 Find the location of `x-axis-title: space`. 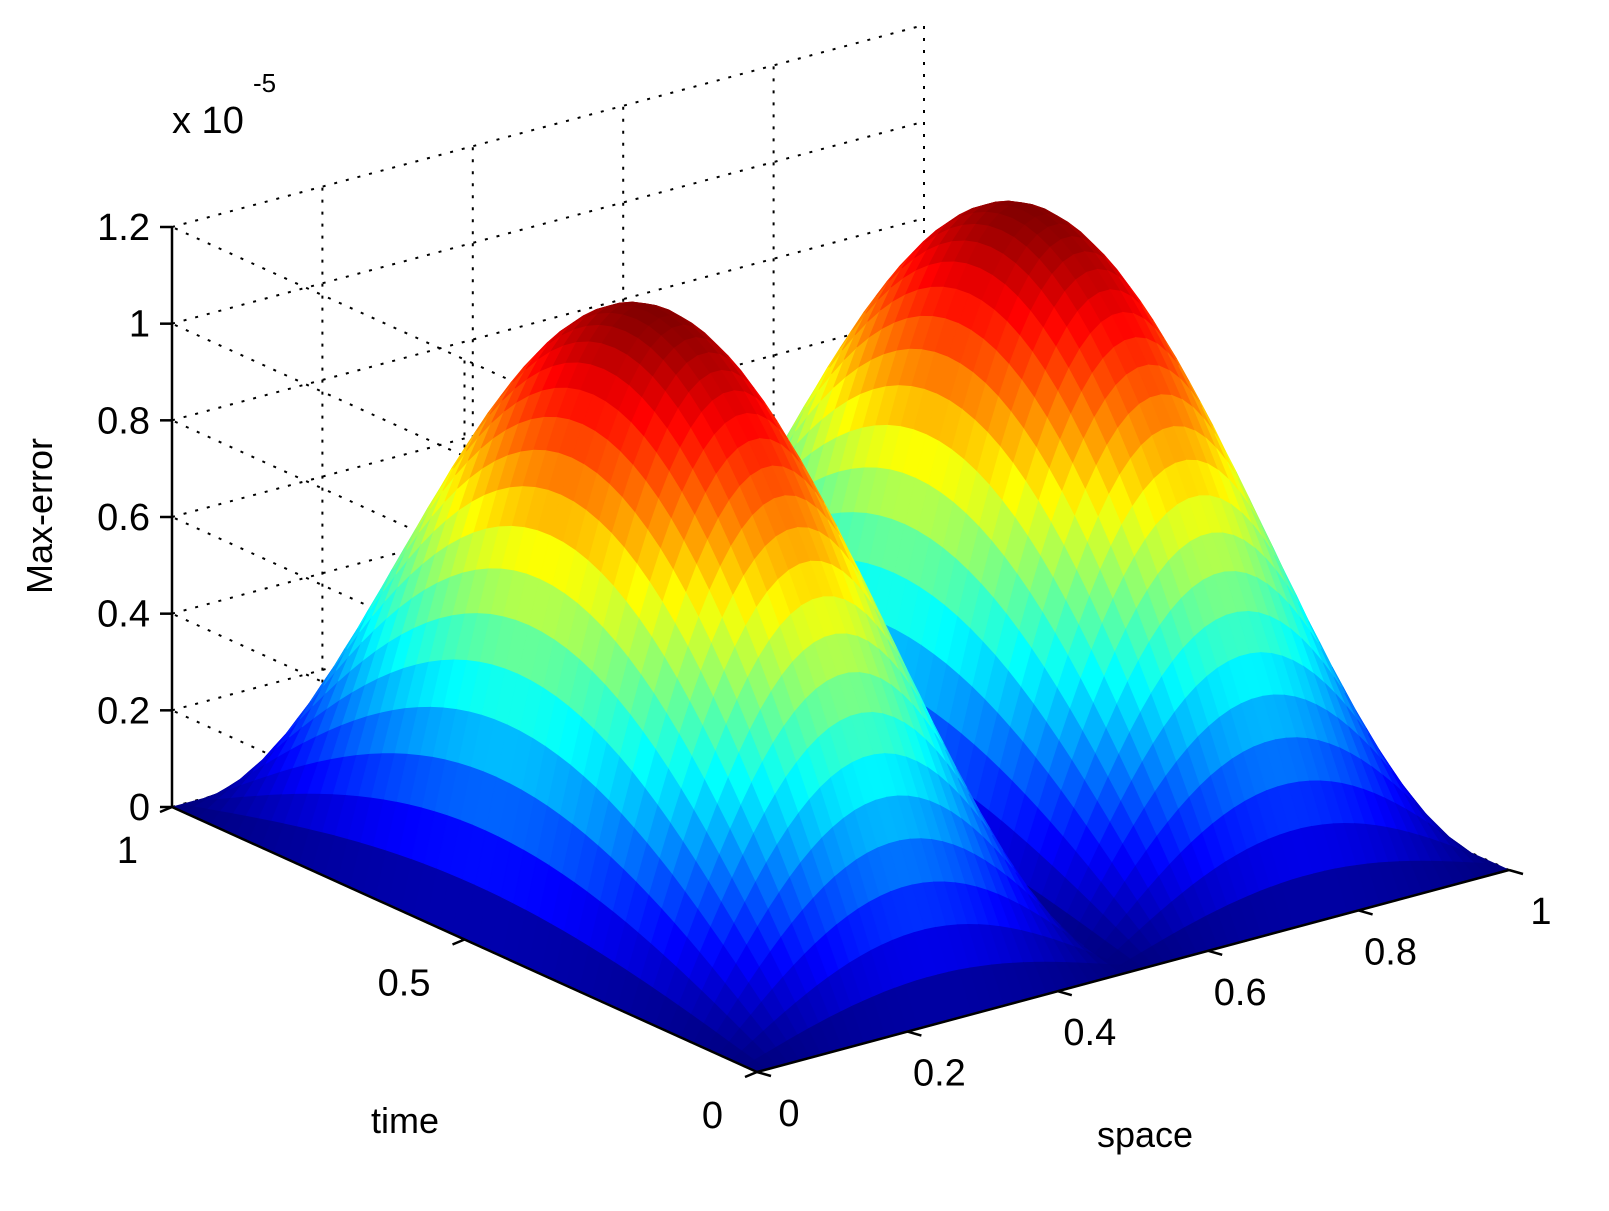

x-axis-title: space is located at coordinates (1145, 1134).